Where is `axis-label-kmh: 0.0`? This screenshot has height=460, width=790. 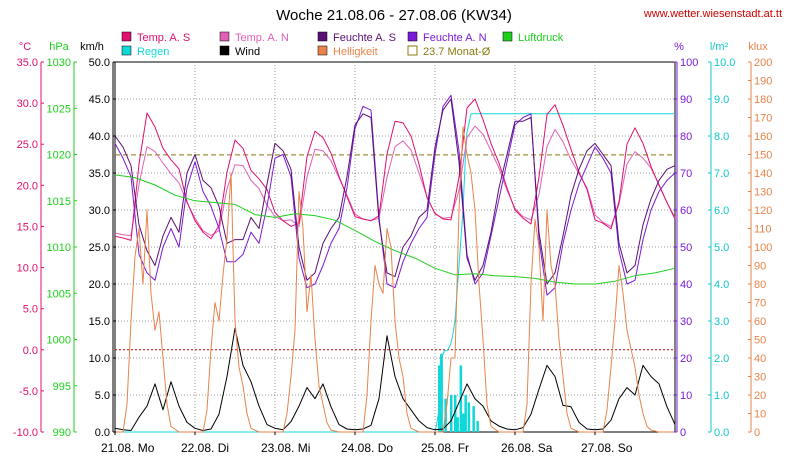
axis-label-kmh: 0.0 is located at coordinates (102, 433).